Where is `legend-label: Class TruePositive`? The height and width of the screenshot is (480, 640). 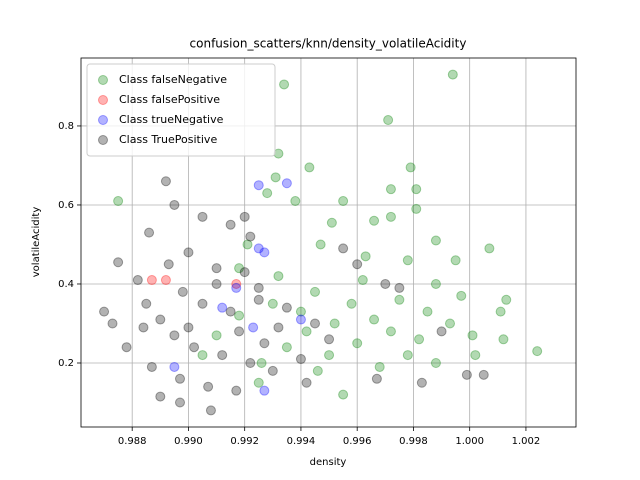 legend-label: Class TruePositive is located at coordinates (168, 139).